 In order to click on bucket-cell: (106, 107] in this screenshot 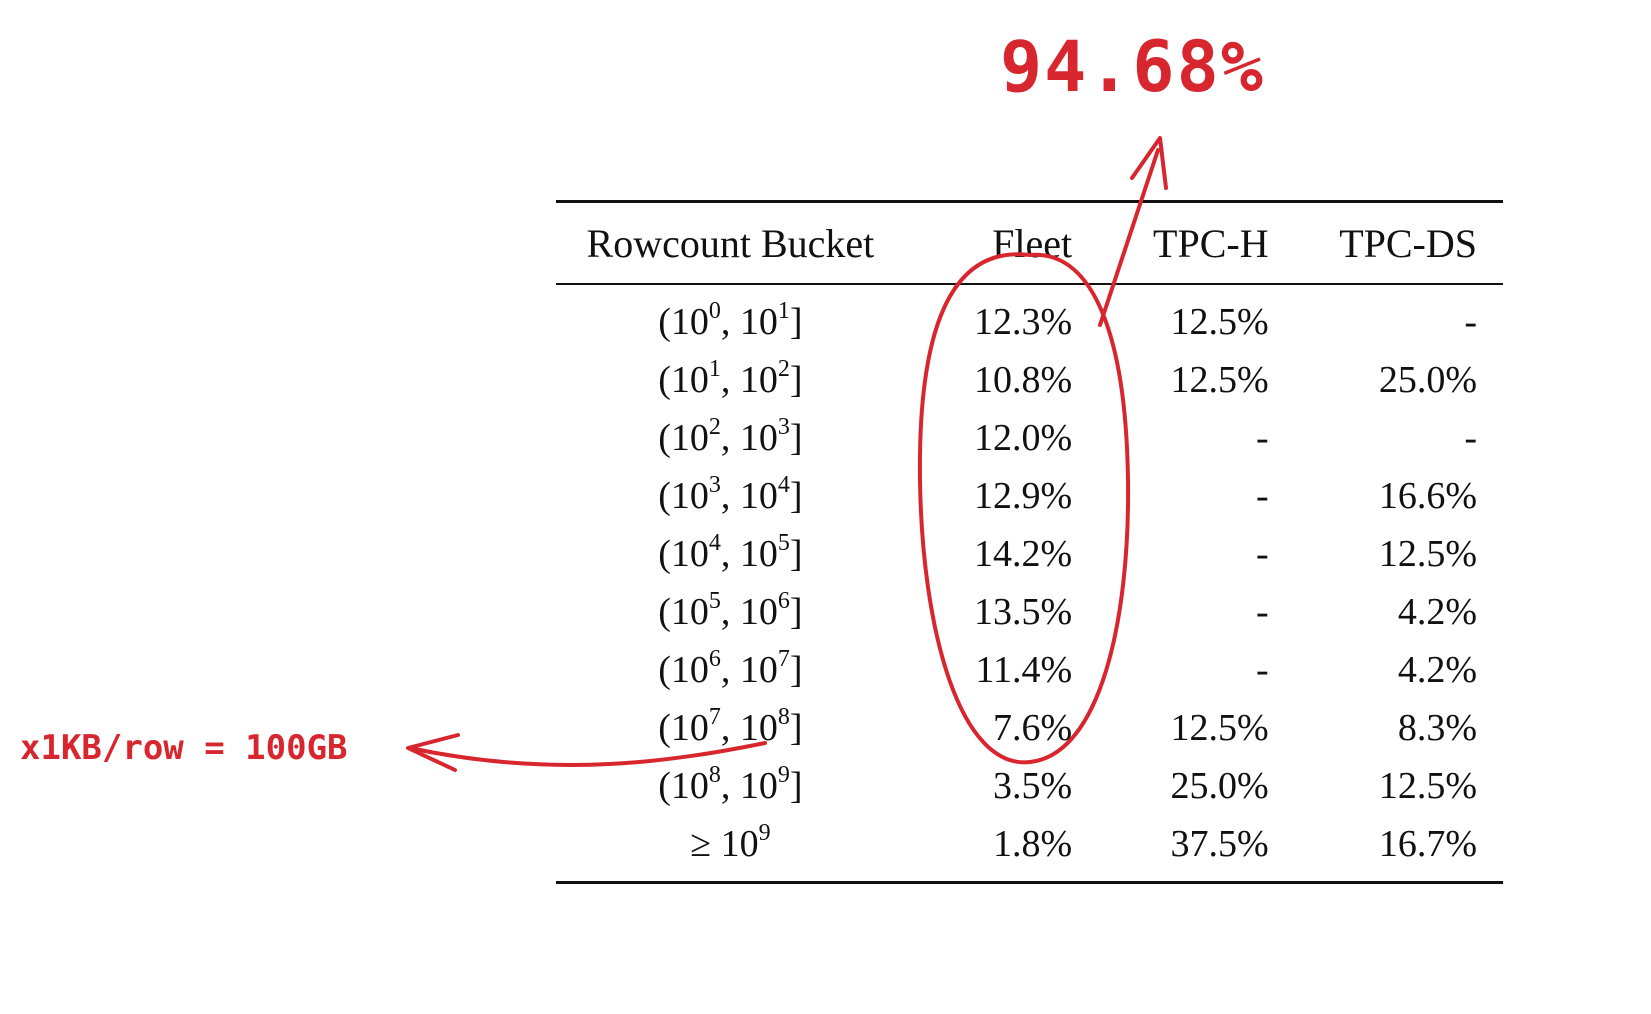, I will do `click(730, 668)`.